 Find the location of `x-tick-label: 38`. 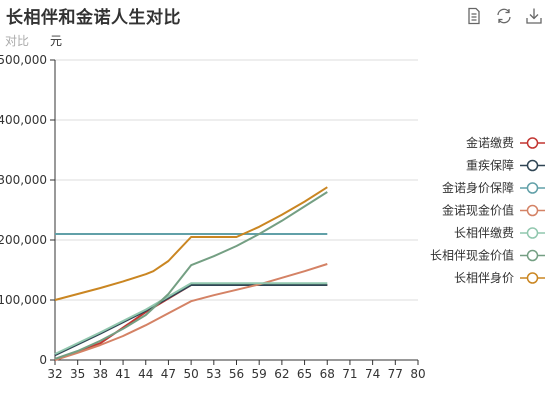

x-tick-label: 38 is located at coordinates (100, 374).